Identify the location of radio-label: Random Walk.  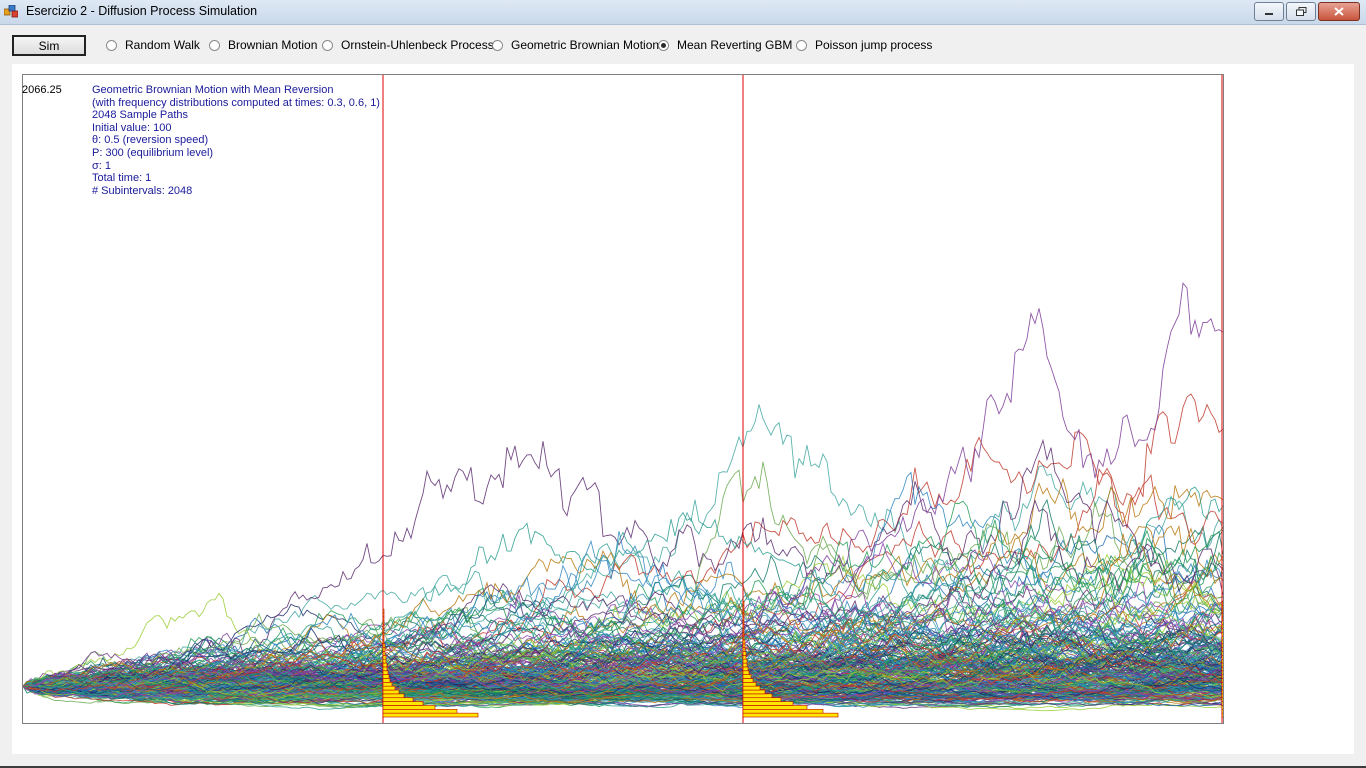
(162, 45).